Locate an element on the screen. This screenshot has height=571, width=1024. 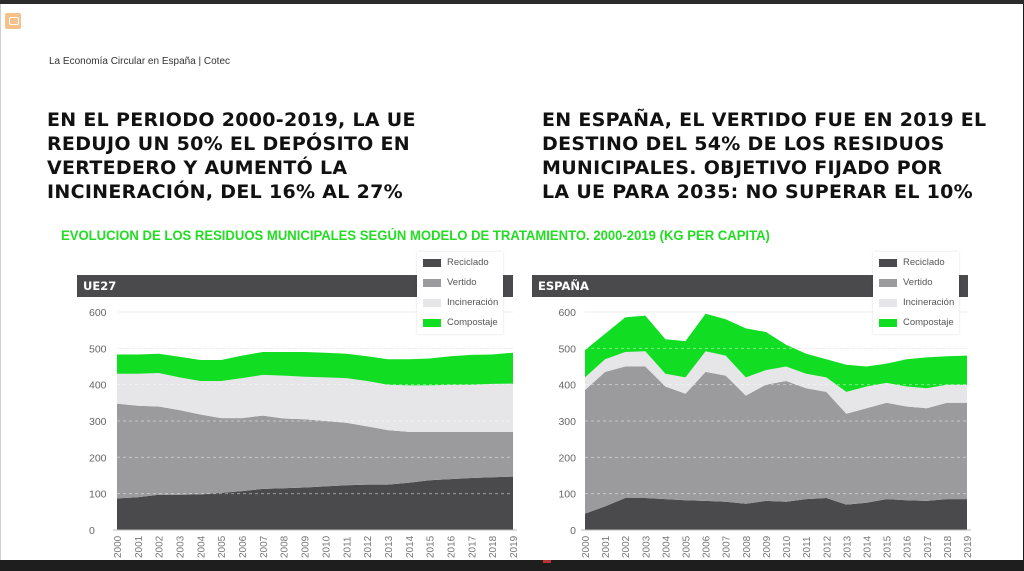
panel-title-ue27: UE27 is located at coordinates (295, 286).